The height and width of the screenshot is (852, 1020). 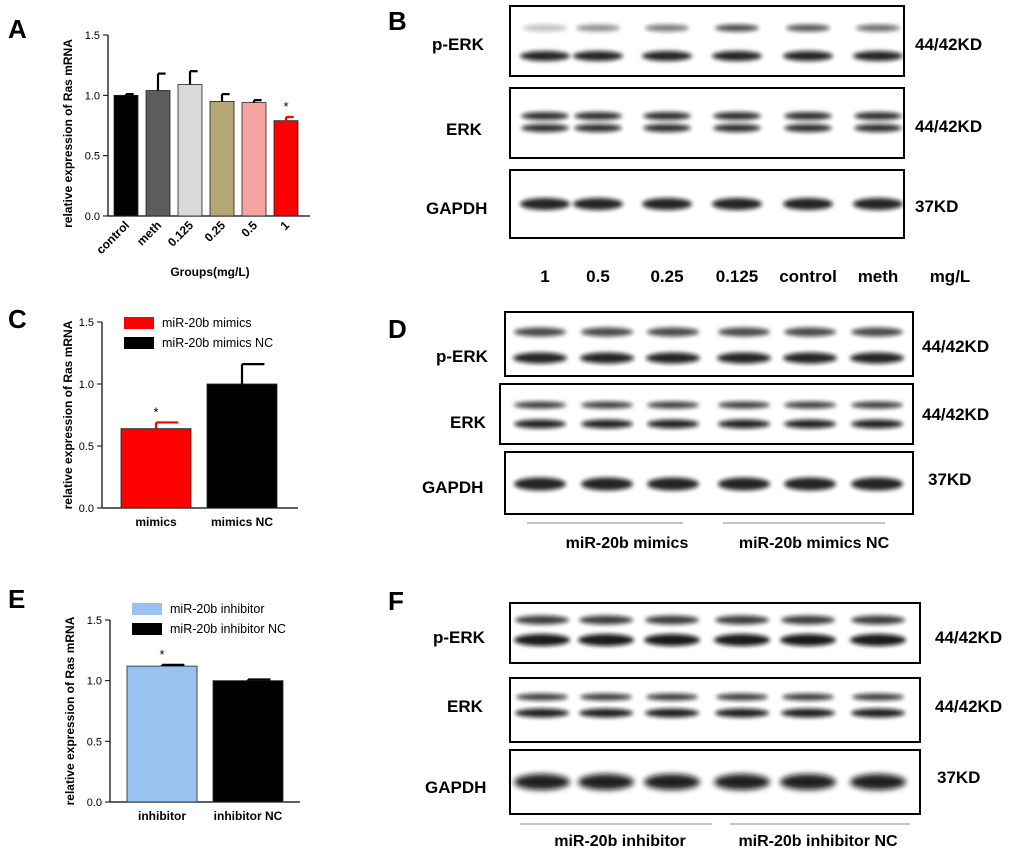 What do you see at coordinates (711, 117) in the screenshot?
I see `blot-b-bands` at bounding box center [711, 117].